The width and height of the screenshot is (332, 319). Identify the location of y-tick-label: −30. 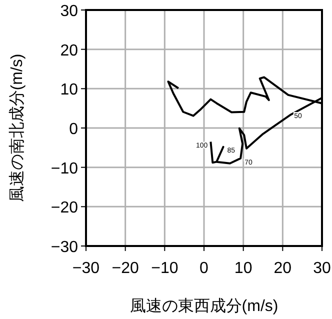
(64, 247).